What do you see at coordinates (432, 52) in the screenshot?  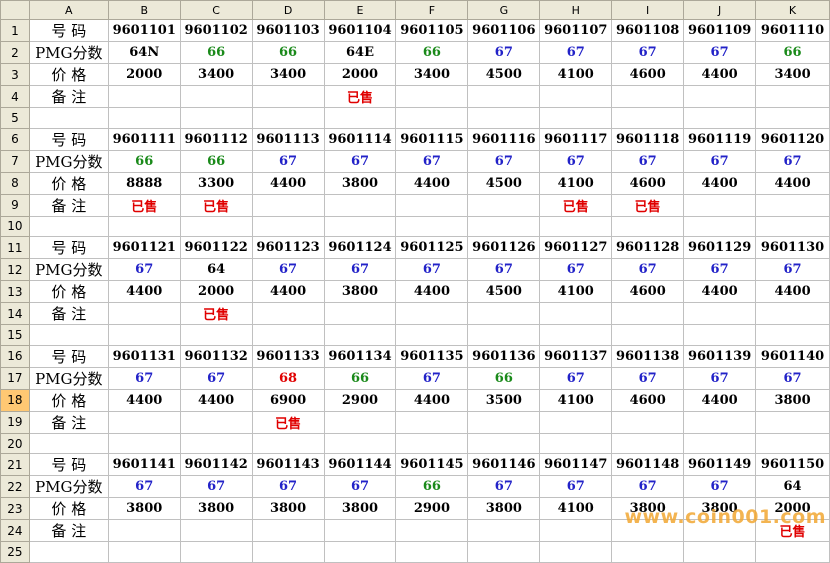 I see `cell-f2: 66` at bounding box center [432, 52].